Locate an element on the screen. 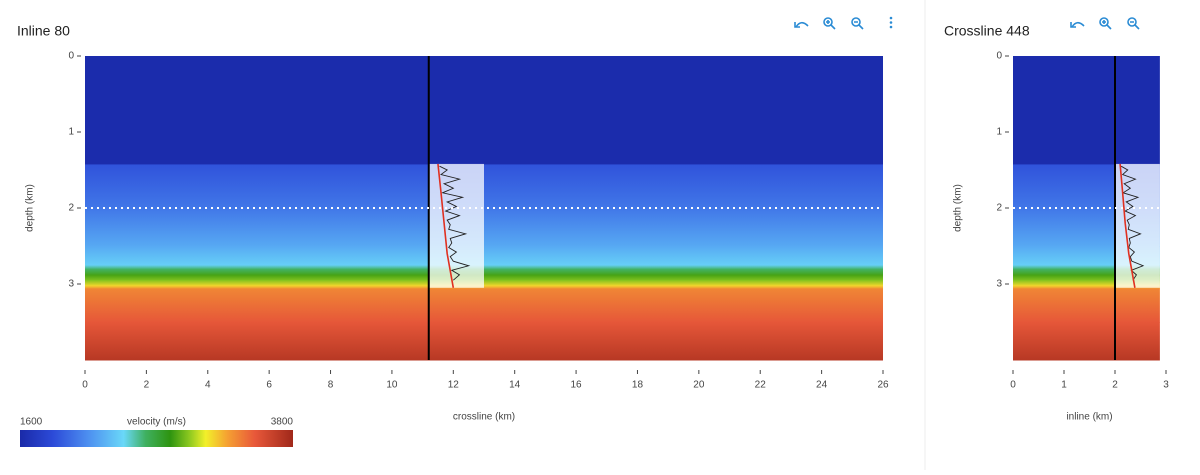  x-tick-label: 10 is located at coordinates (392, 385).